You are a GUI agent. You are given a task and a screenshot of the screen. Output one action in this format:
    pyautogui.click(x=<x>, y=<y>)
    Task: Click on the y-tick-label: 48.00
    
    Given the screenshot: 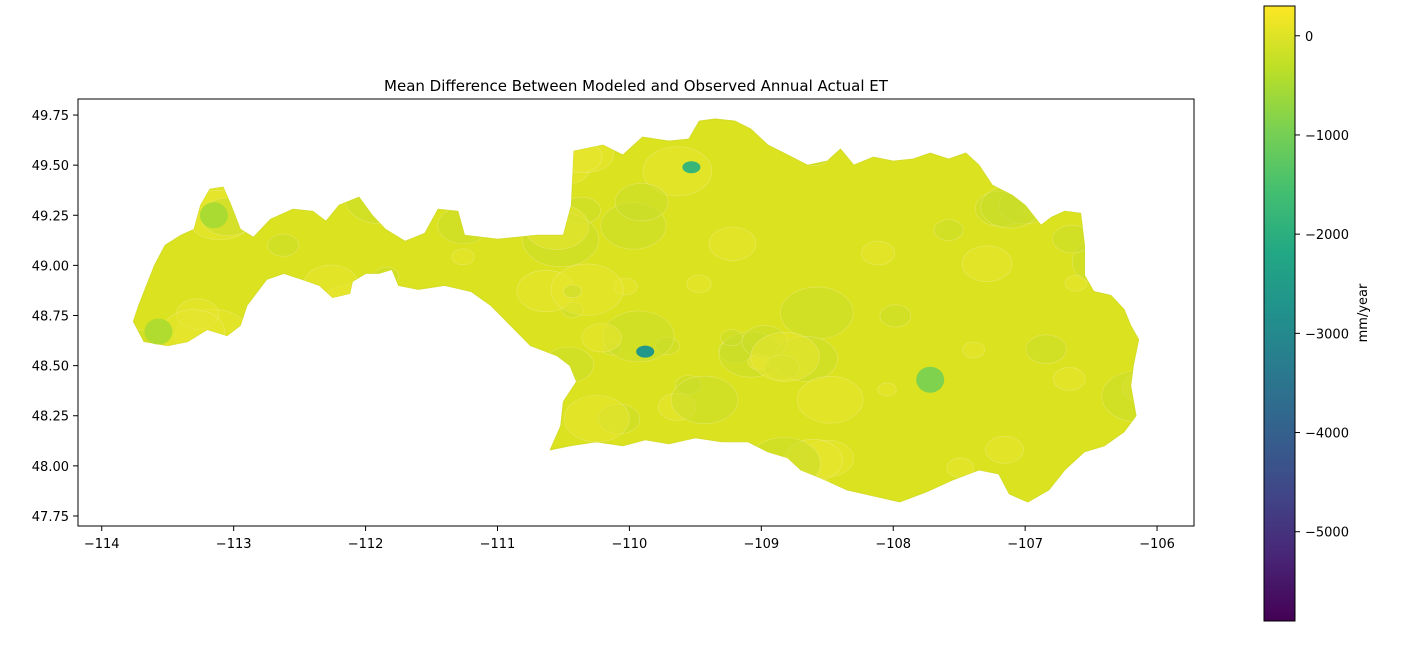 What is the action you would take?
    pyautogui.click(x=50, y=467)
    